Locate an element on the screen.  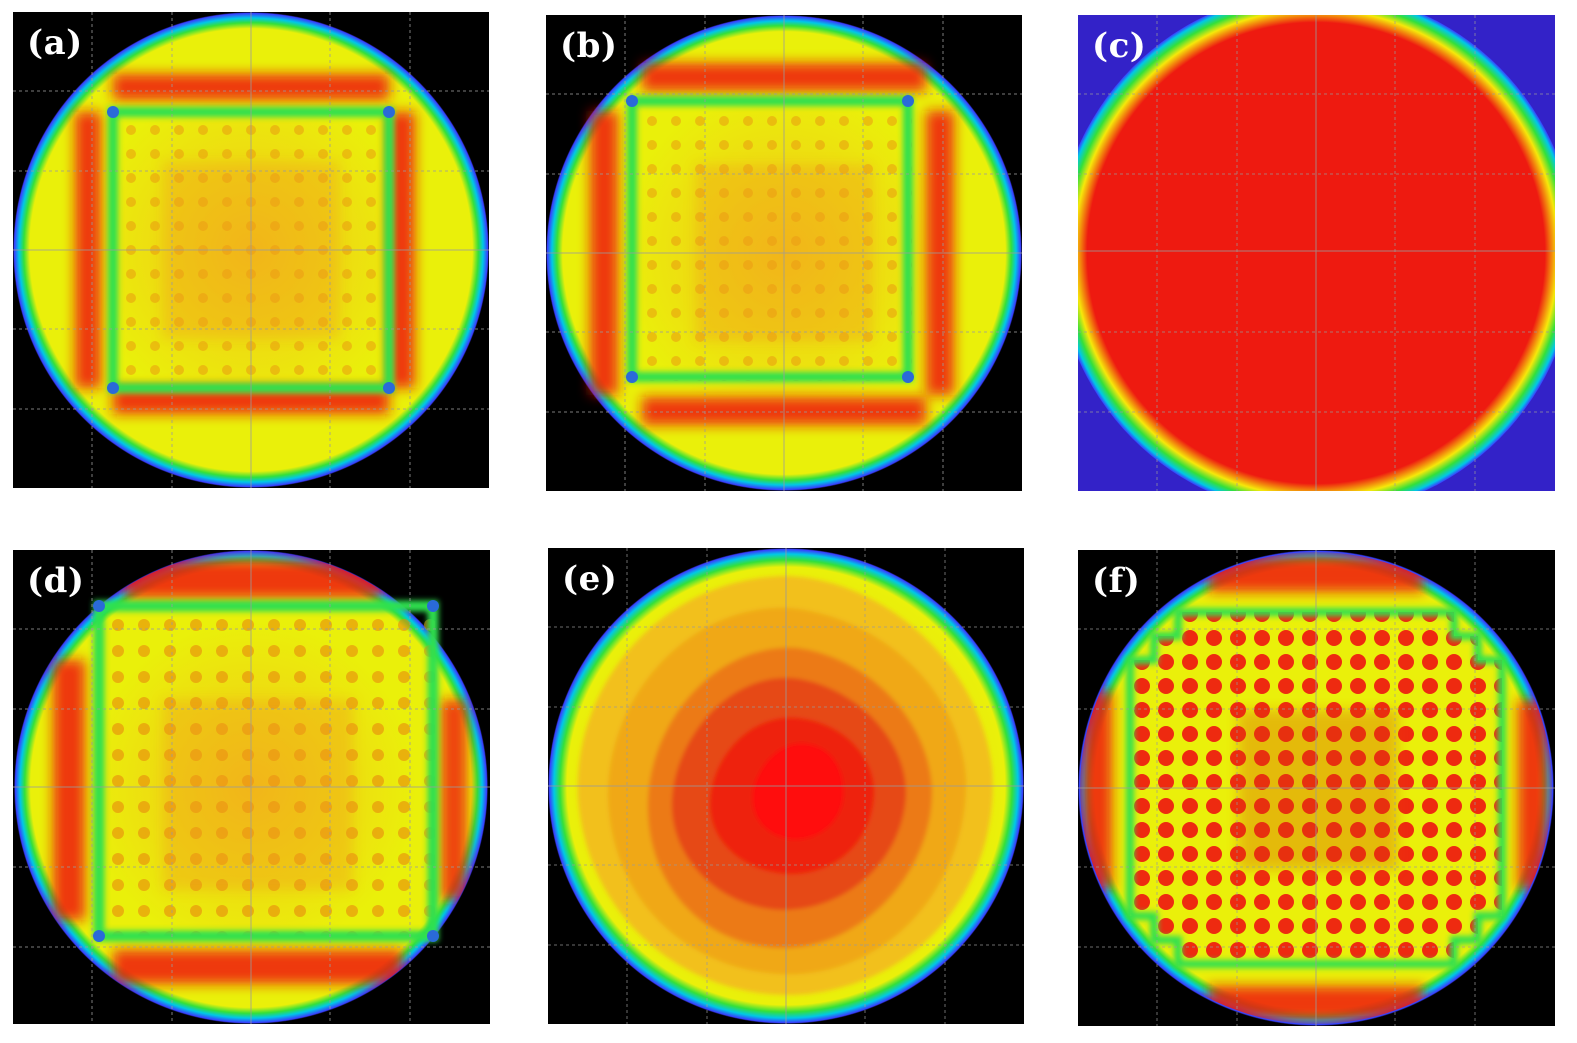
panel-b: (b) is located at coordinates (784, 253).